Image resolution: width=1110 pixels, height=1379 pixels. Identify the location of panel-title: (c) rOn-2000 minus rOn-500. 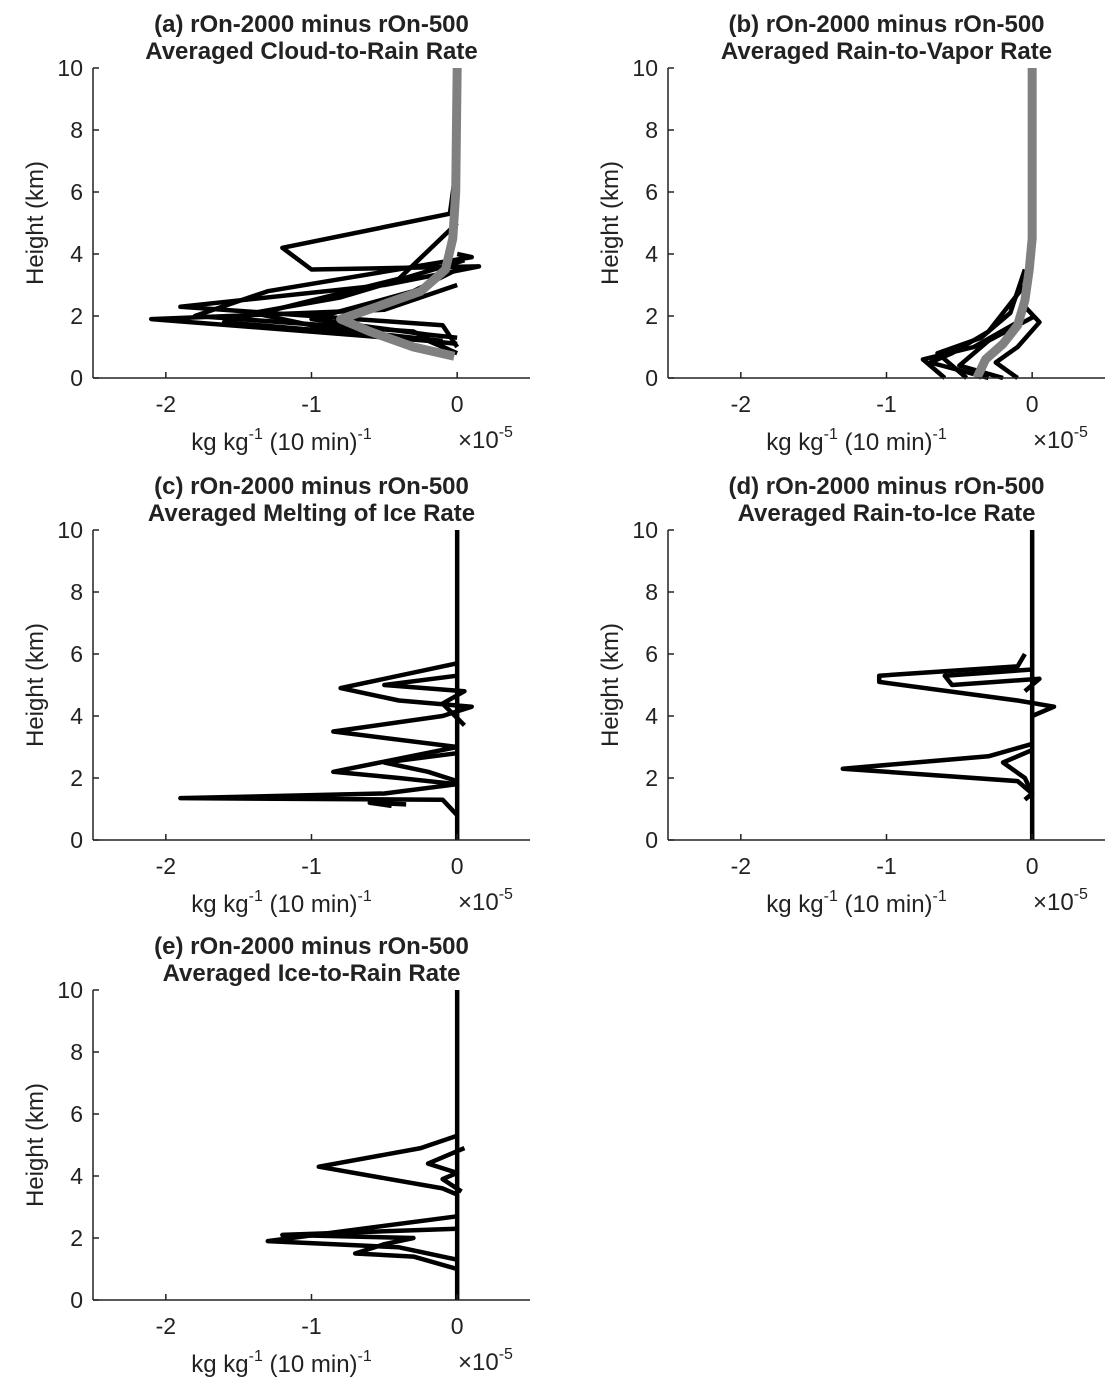
(311, 486).